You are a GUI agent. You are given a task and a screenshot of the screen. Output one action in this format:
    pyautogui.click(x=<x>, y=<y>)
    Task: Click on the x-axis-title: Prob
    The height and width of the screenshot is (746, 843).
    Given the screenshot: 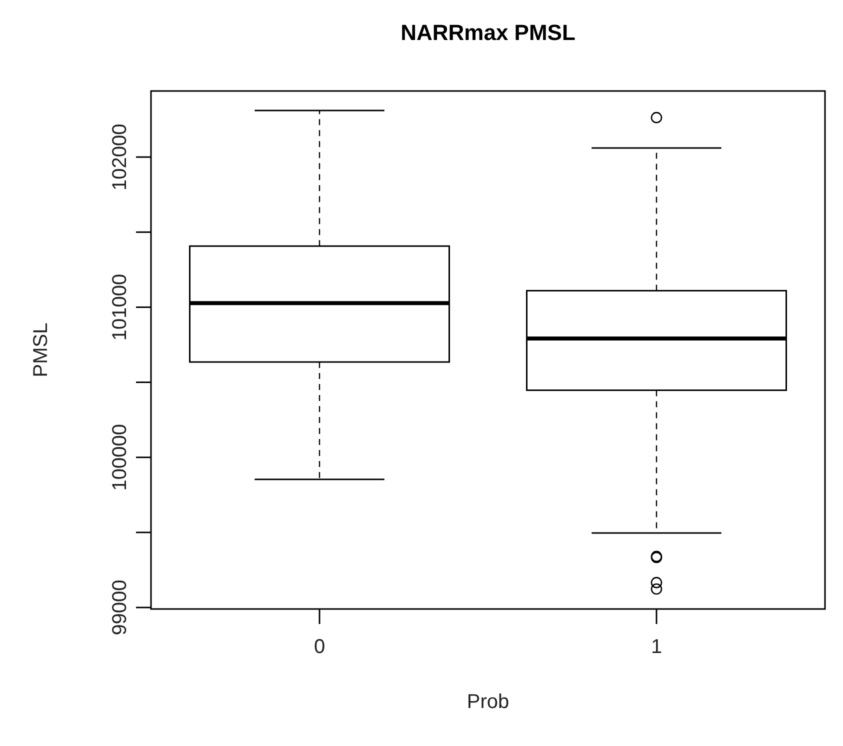 What is the action you would take?
    pyautogui.click(x=488, y=702)
    